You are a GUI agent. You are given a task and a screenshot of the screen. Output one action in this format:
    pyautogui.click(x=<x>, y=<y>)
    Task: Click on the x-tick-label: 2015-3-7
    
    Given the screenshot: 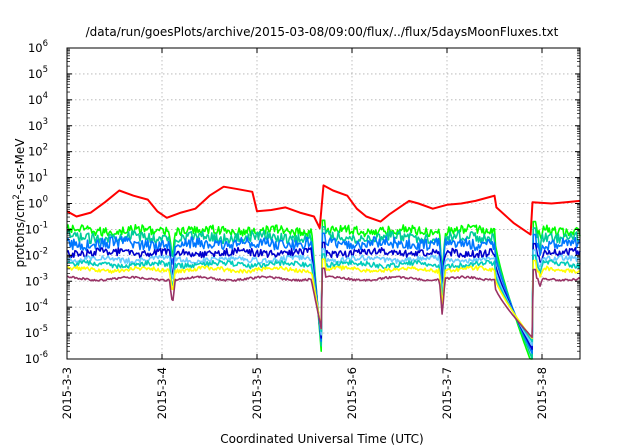 What is the action you would take?
    pyautogui.click(x=447, y=393)
    